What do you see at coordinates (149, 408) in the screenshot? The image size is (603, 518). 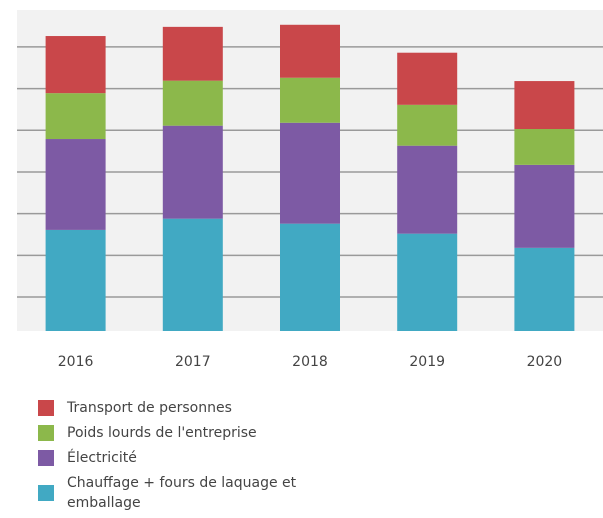 I see `legend-label: Transport de personnes` at bounding box center [149, 408].